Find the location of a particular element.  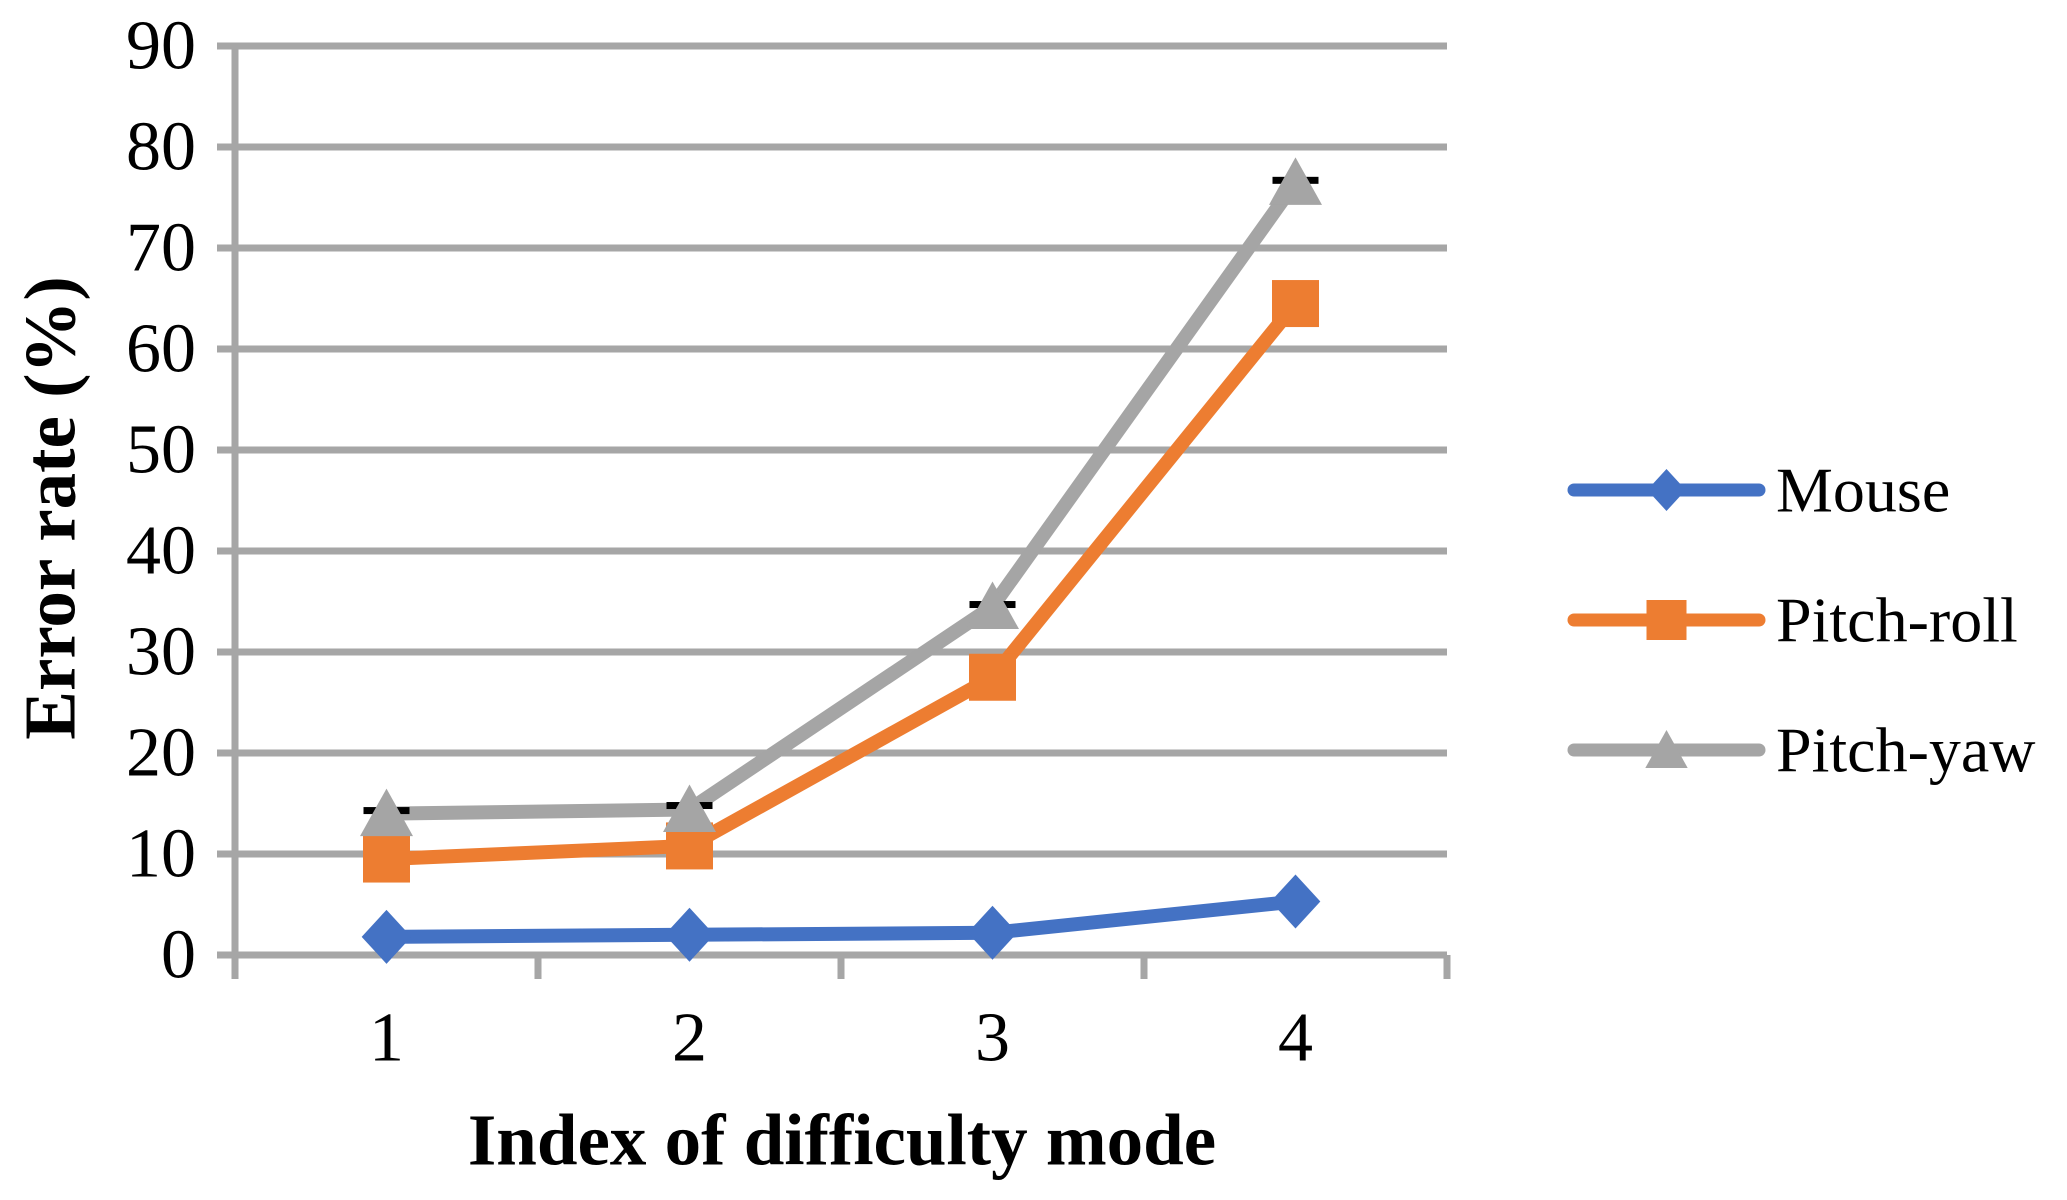

y-tick-label-50: 50 is located at coordinates (161, 450).